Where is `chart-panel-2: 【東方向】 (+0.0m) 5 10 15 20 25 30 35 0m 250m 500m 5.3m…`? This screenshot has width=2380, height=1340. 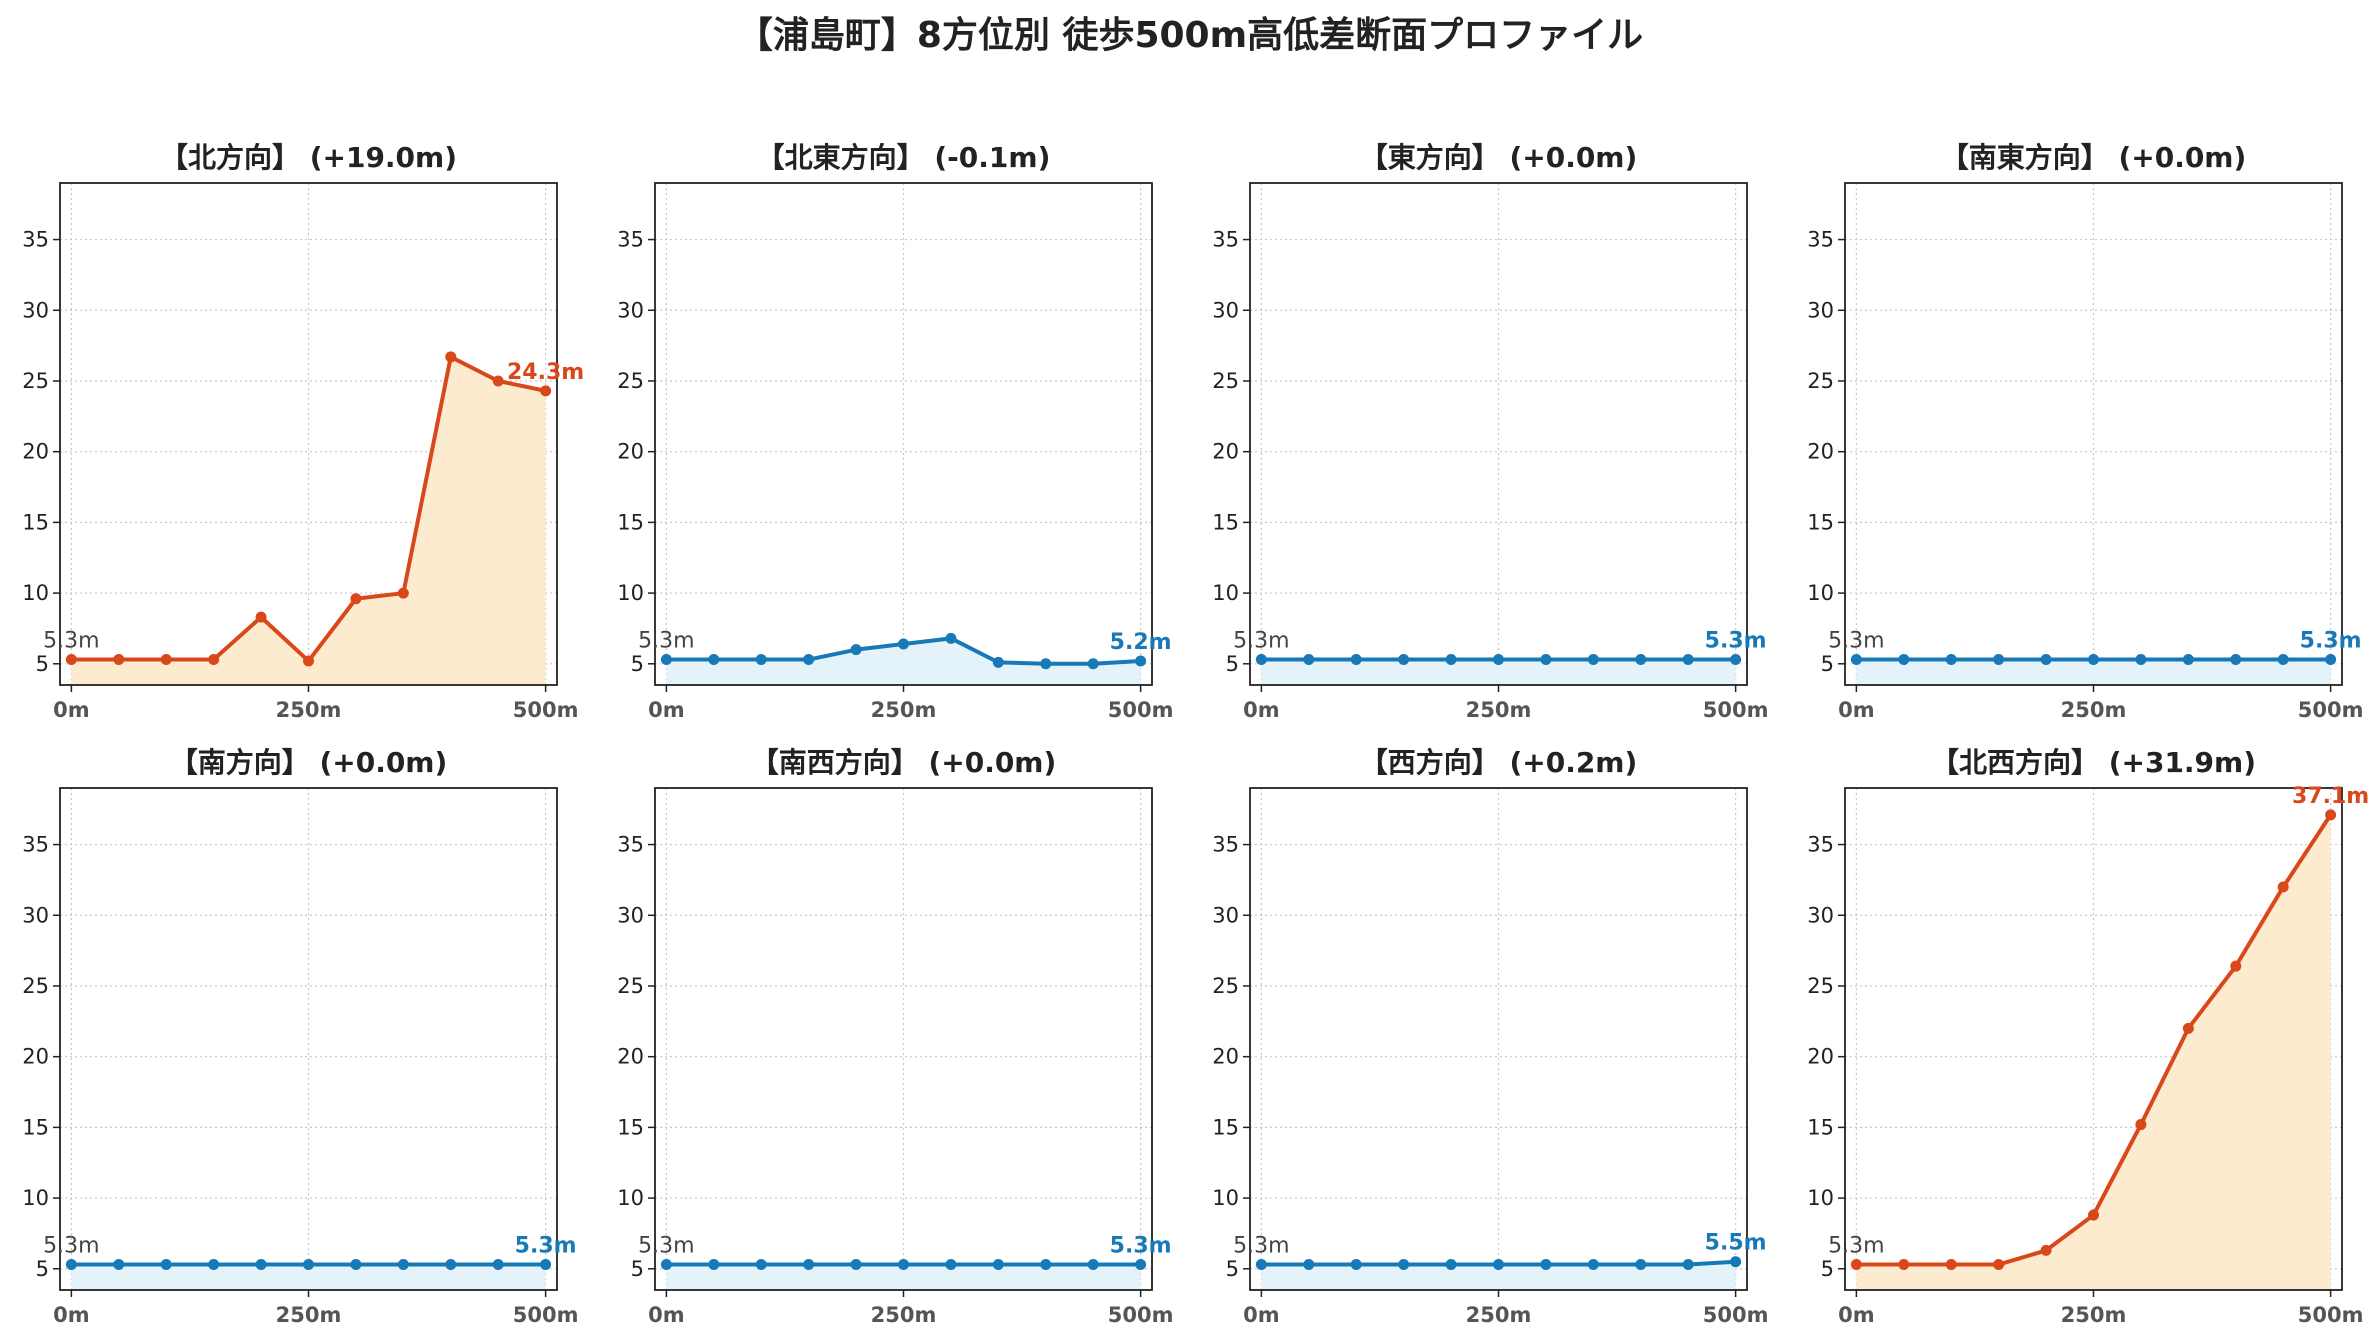
chart-panel-2: 【東方向】 (+0.0m) 5 10 15 20 25 30 35 0m 250m 500m 5.3m… is located at coordinates (1490, 431).